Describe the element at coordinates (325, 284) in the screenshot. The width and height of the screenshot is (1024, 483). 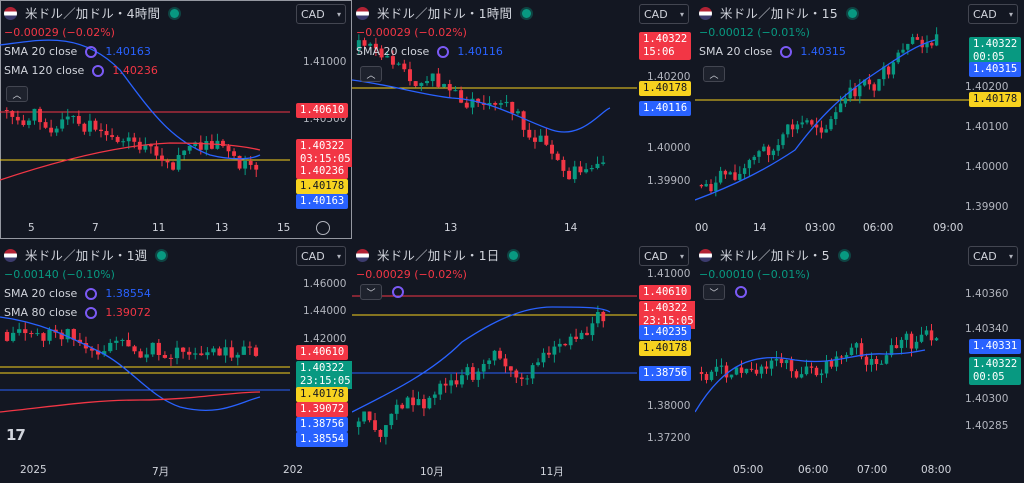
I see `y-axis-tick: 1.46000` at that location.